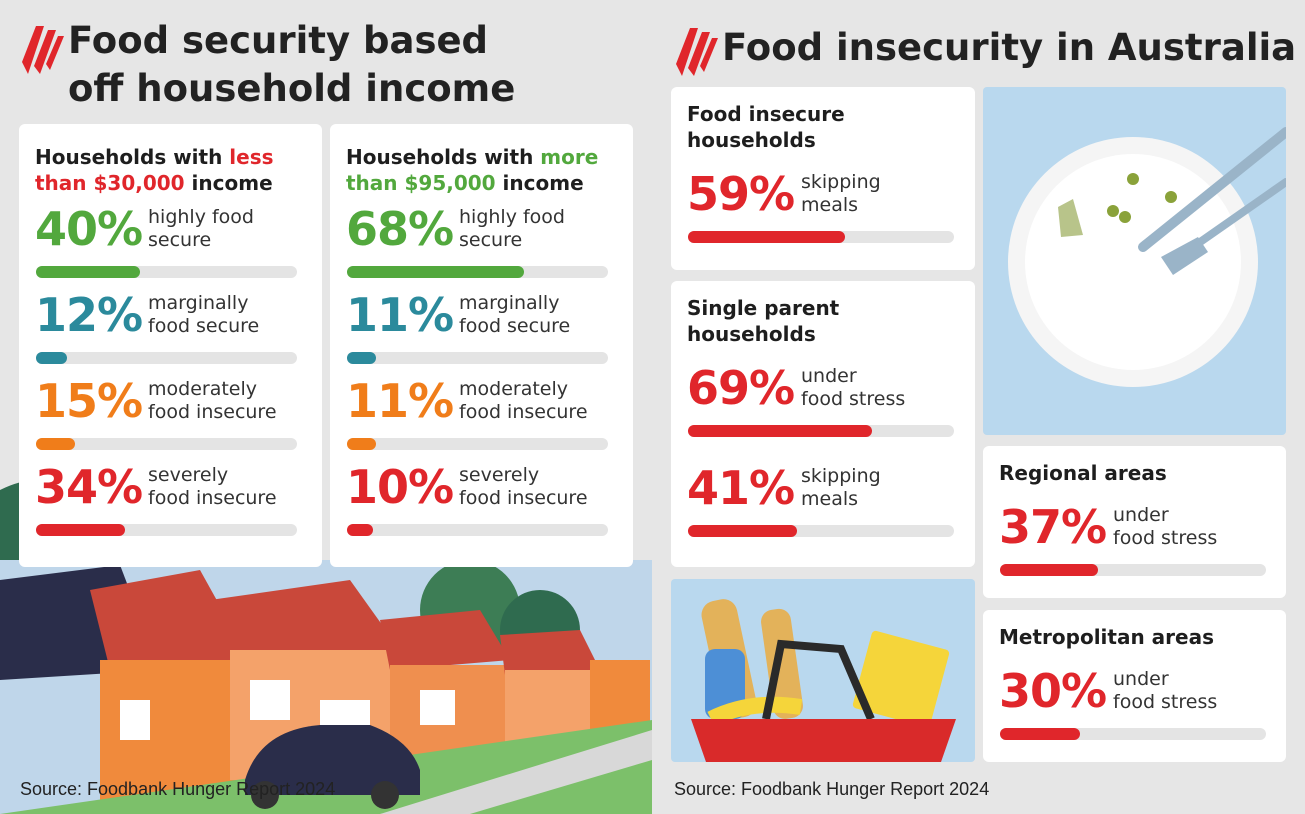  I want to click on stat-card: Regional areas 37% under food stress, so click(1134, 522).